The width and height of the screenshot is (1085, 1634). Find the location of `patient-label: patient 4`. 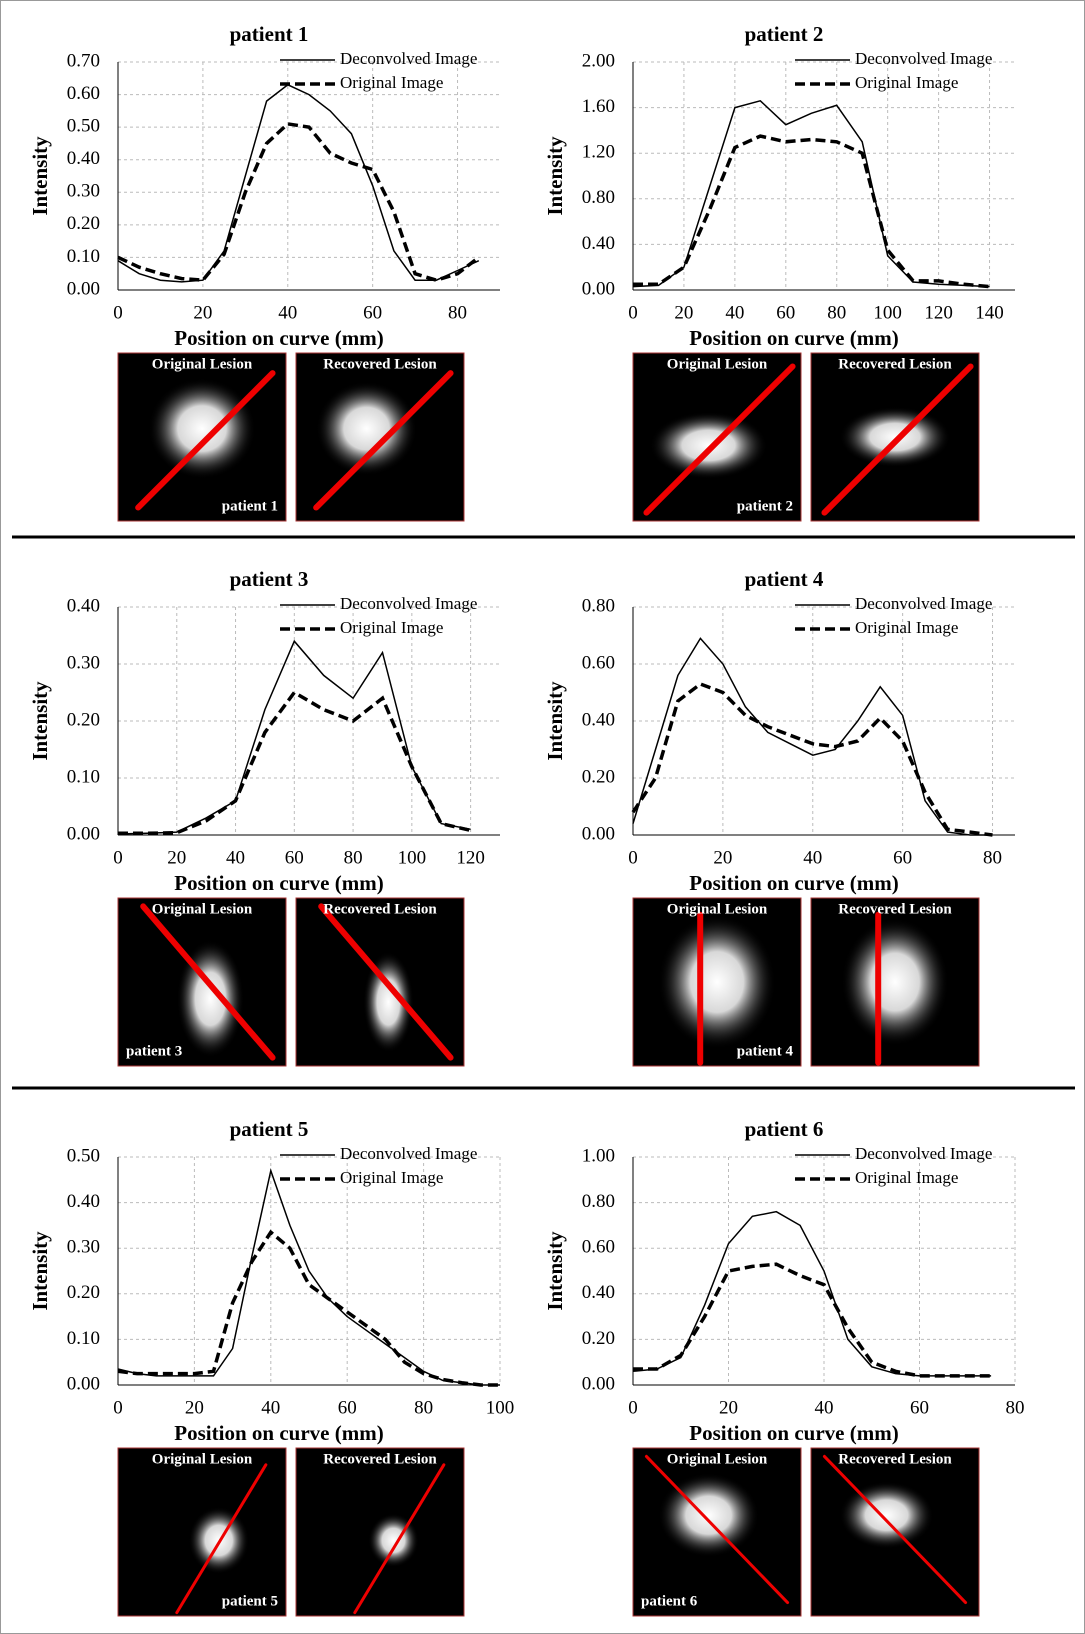

patient-label: patient 4 is located at coordinates (765, 1051).